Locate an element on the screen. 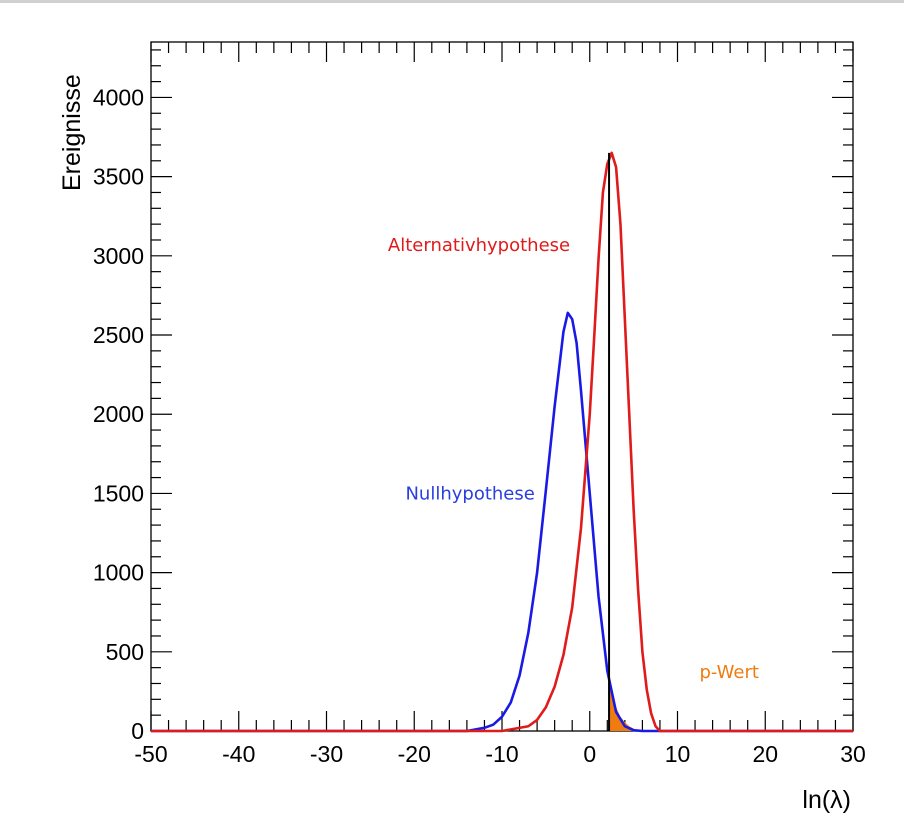  x-axis-label: ln(λ) is located at coordinates (826, 800).